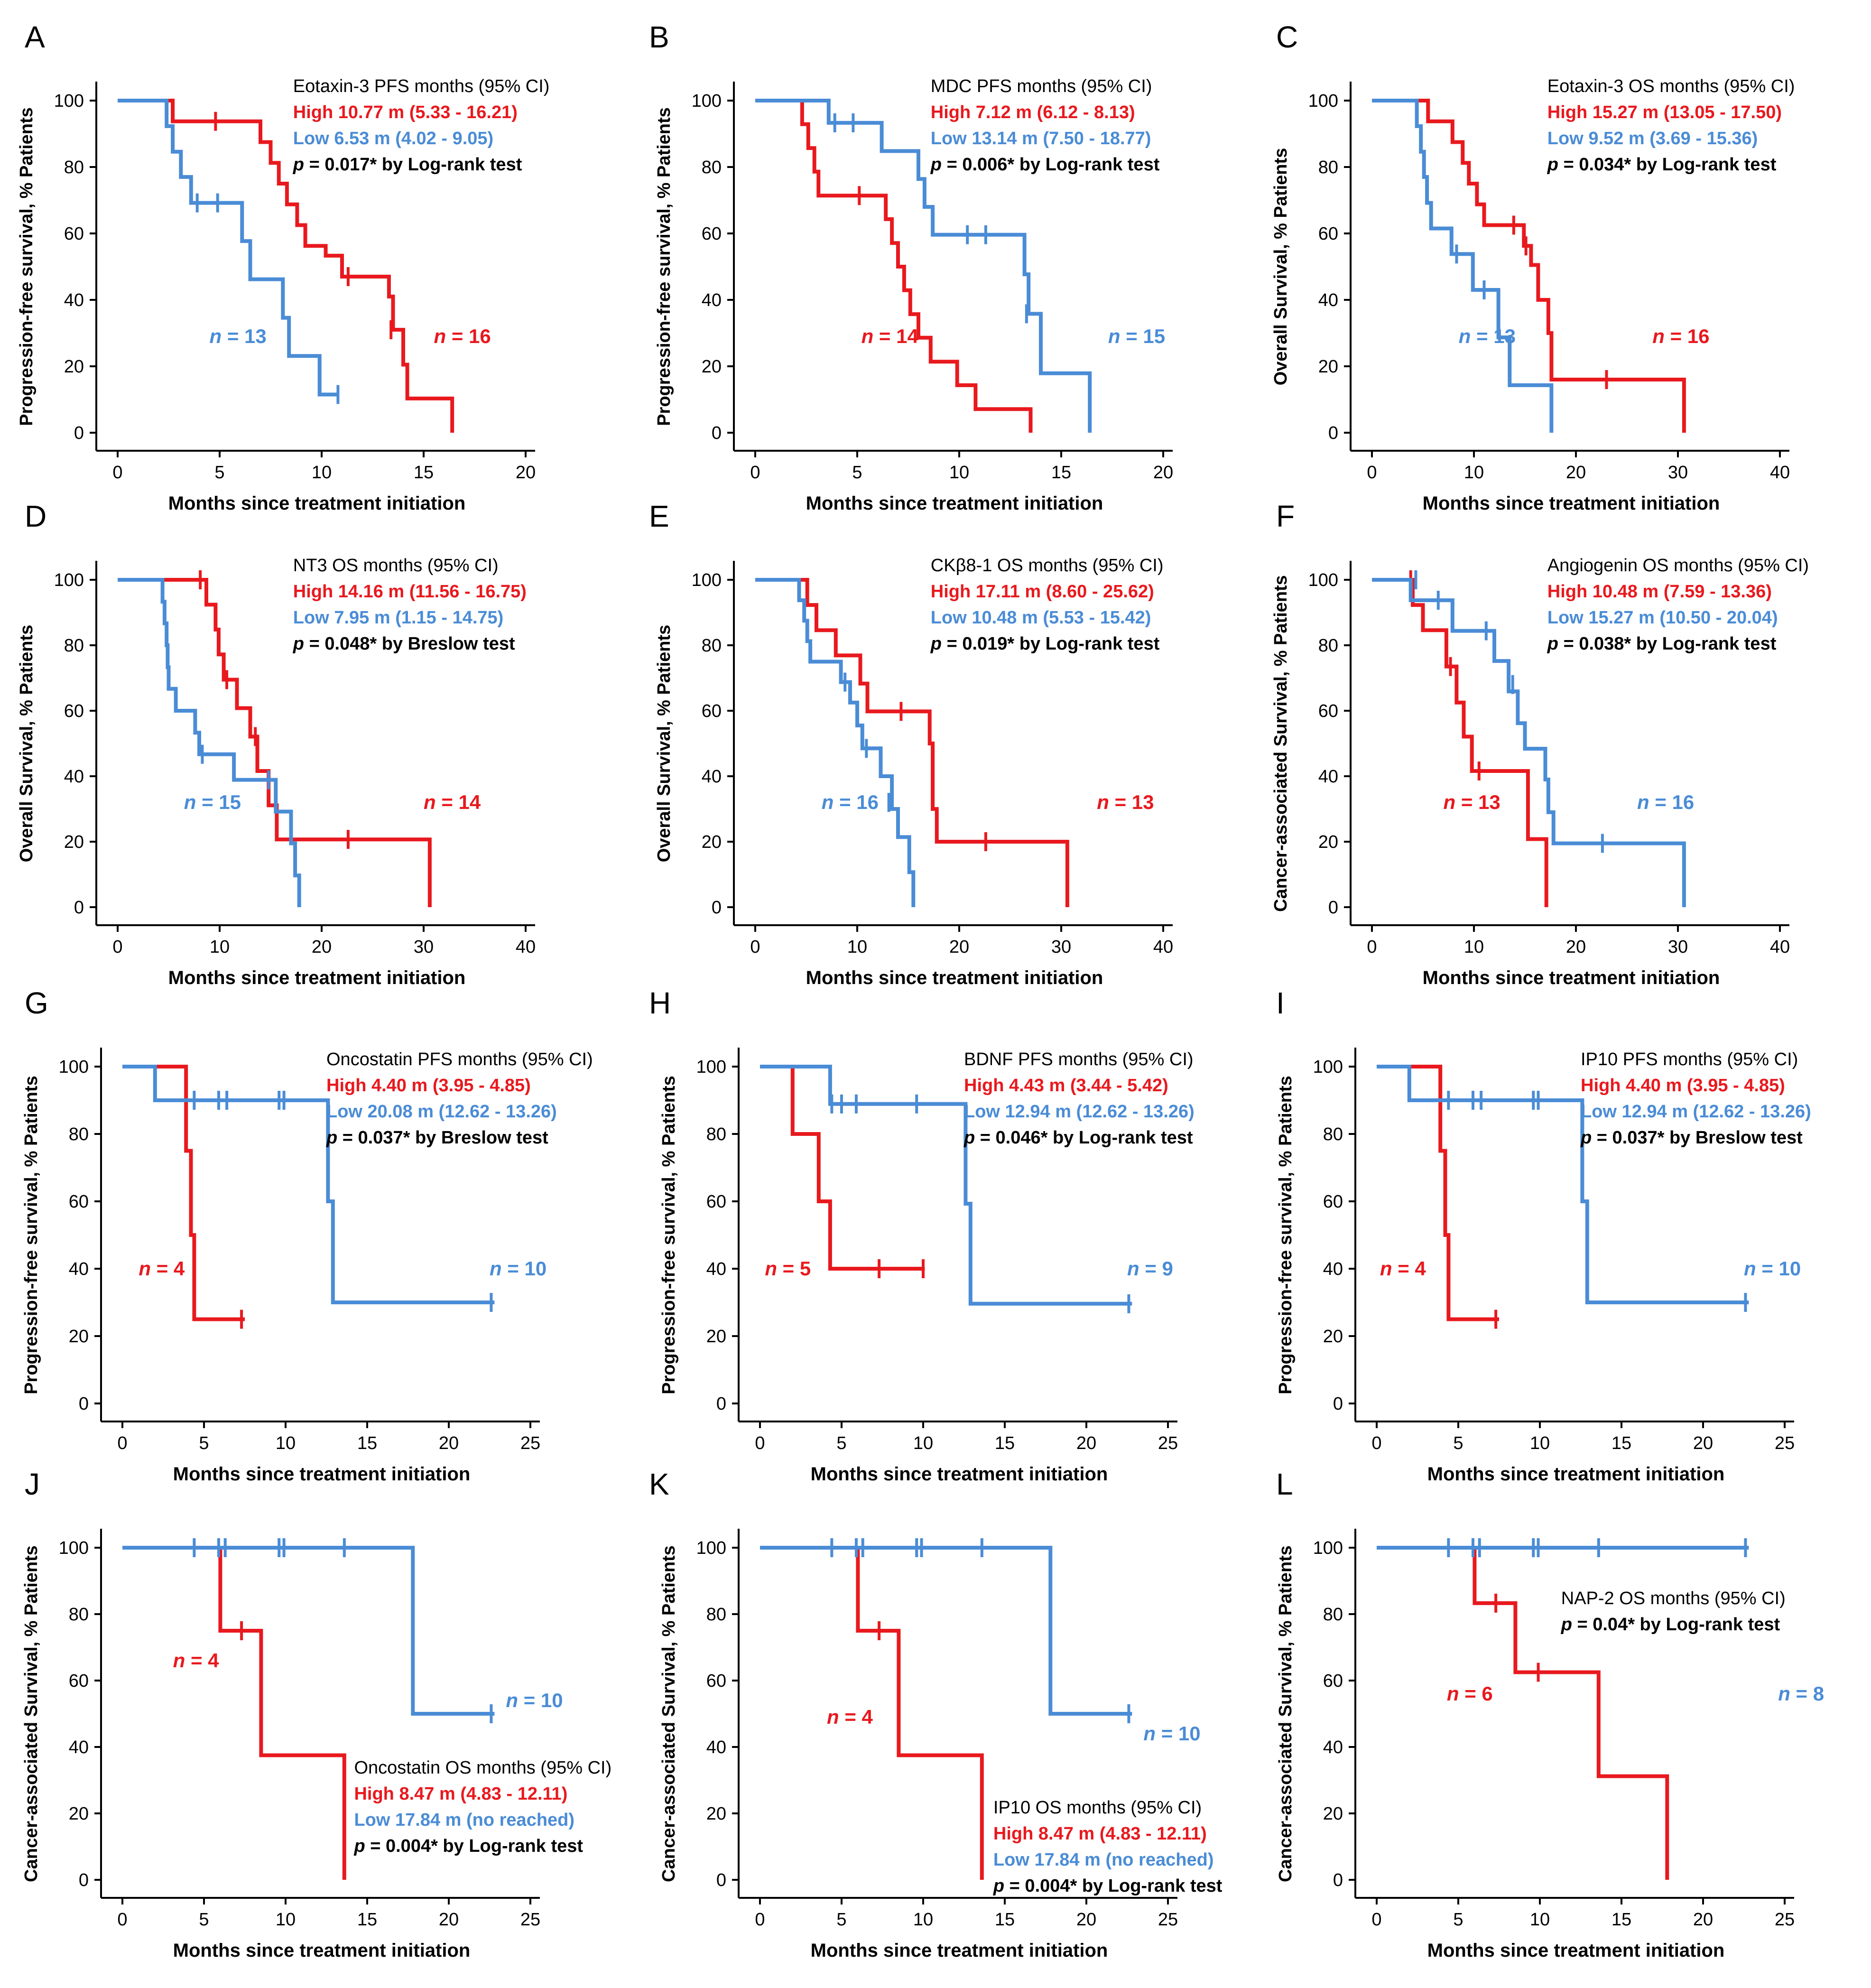 The image size is (1871, 1988). Describe the element at coordinates (1689, 1059) in the screenshot. I see `stats-title: IP10 PFS months (95% CI)` at that location.